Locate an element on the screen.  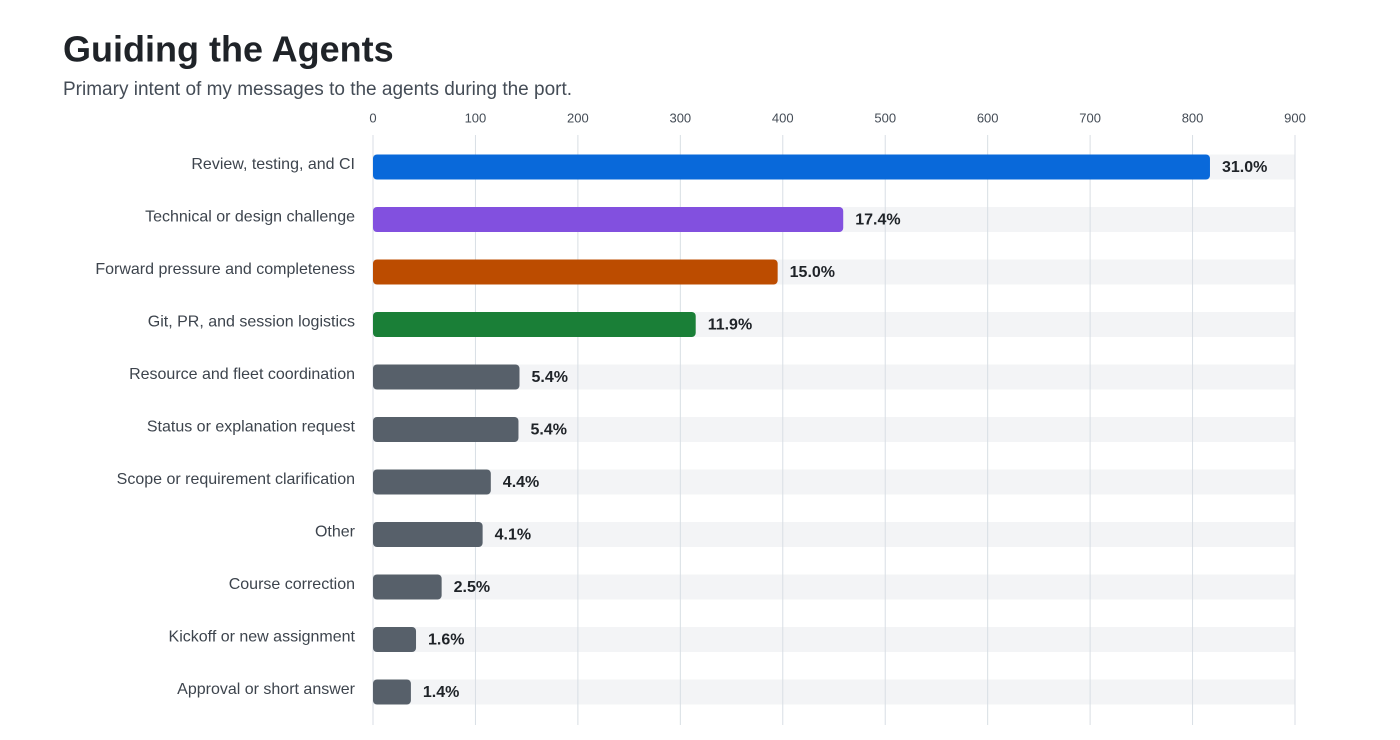
x-tick-label: 800 is located at coordinates (1193, 117).